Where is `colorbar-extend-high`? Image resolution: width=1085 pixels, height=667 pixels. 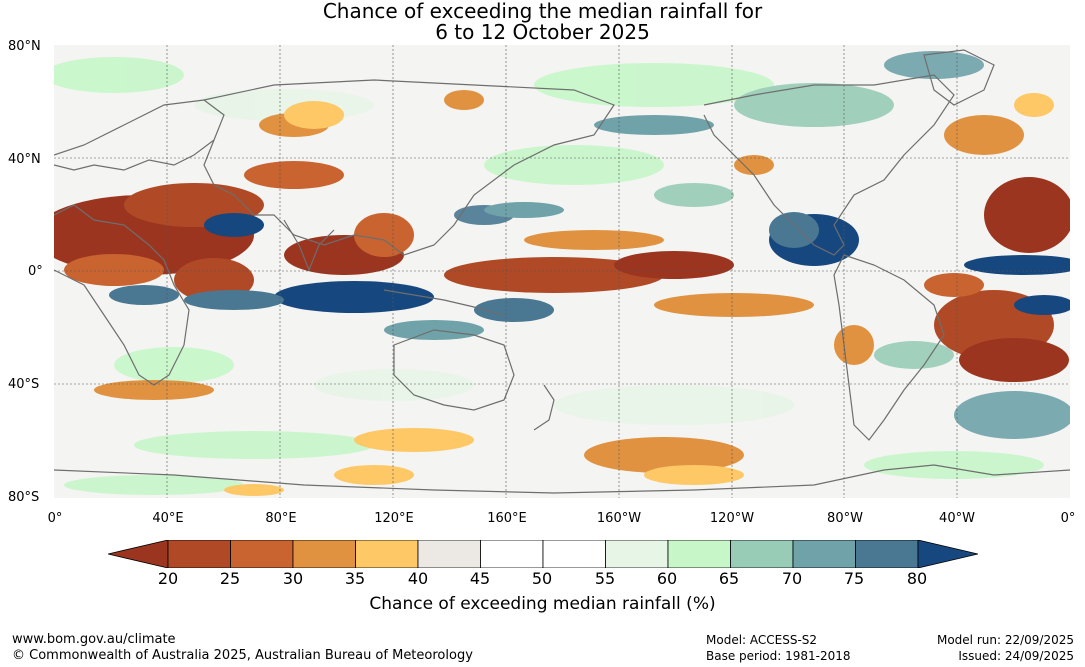 colorbar-extend-high is located at coordinates (947, 554).